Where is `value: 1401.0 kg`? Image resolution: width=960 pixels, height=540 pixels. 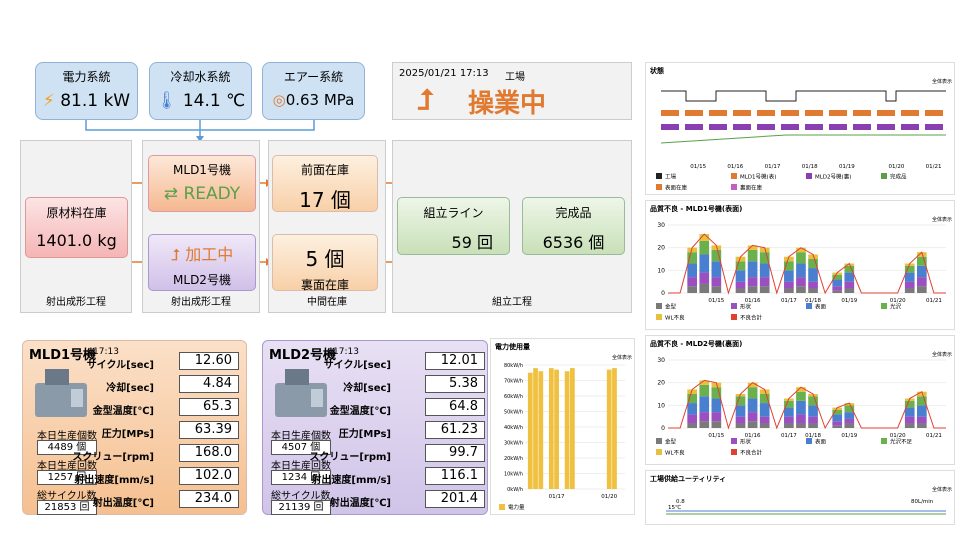 value: 1401.0 kg is located at coordinates (76, 240).